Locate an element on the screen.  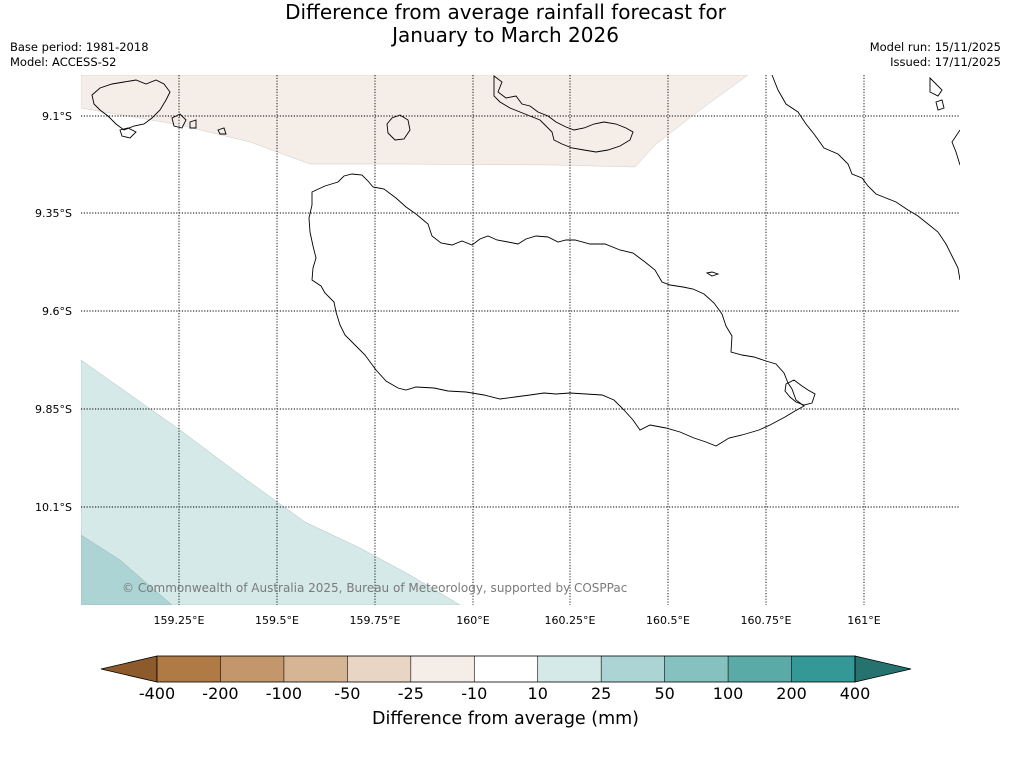
islet-west-3-coastline is located at coordinates (193, 124).